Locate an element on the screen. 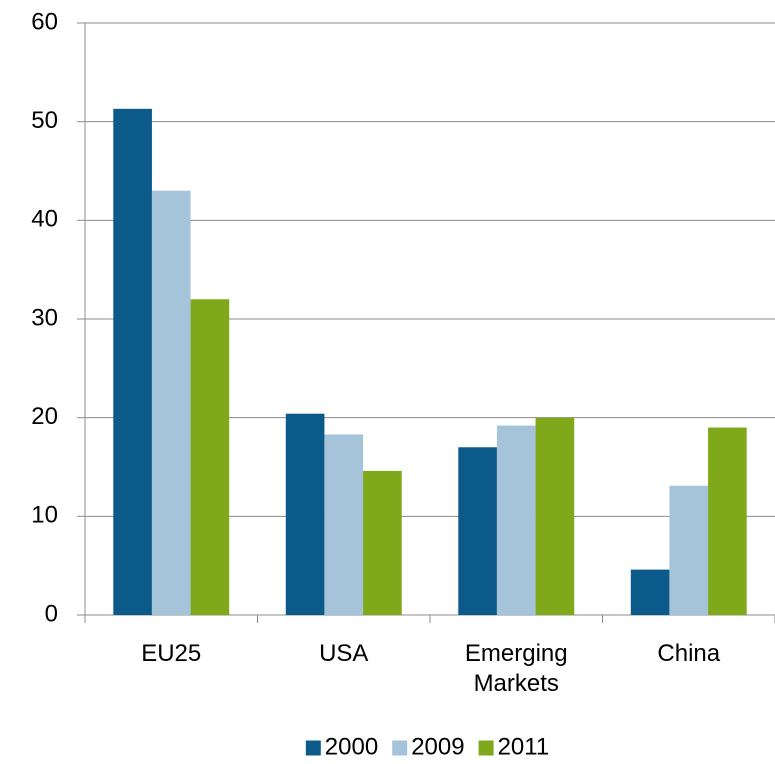  x-tick-label-line: USA is located at coordinates (343, 653).